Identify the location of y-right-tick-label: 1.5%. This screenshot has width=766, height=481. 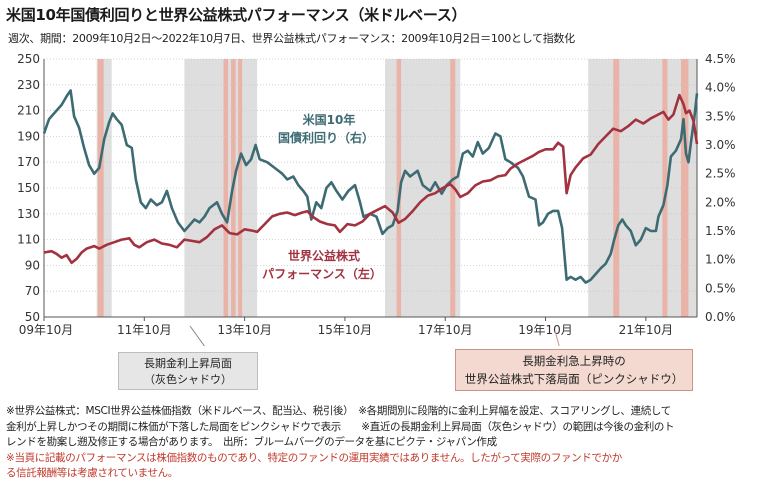
(720, 231).